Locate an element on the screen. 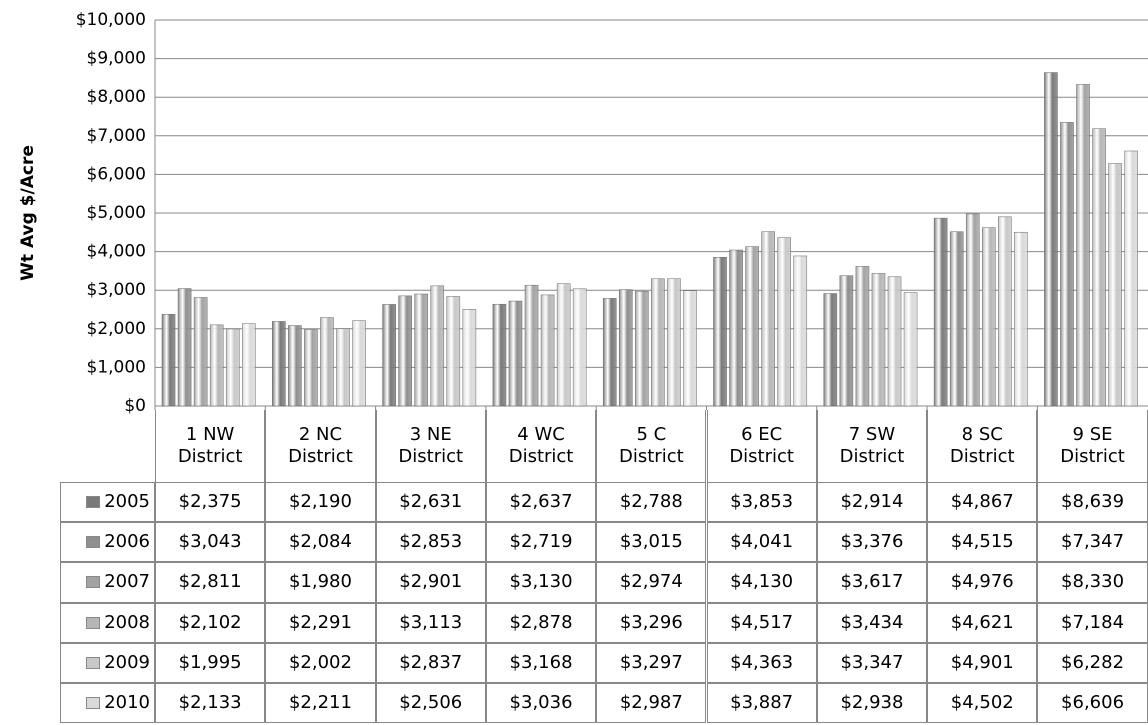 The width and height of the screenshot is (1148, 725). table-value: $3,036 is located at coordinates (541, 703).